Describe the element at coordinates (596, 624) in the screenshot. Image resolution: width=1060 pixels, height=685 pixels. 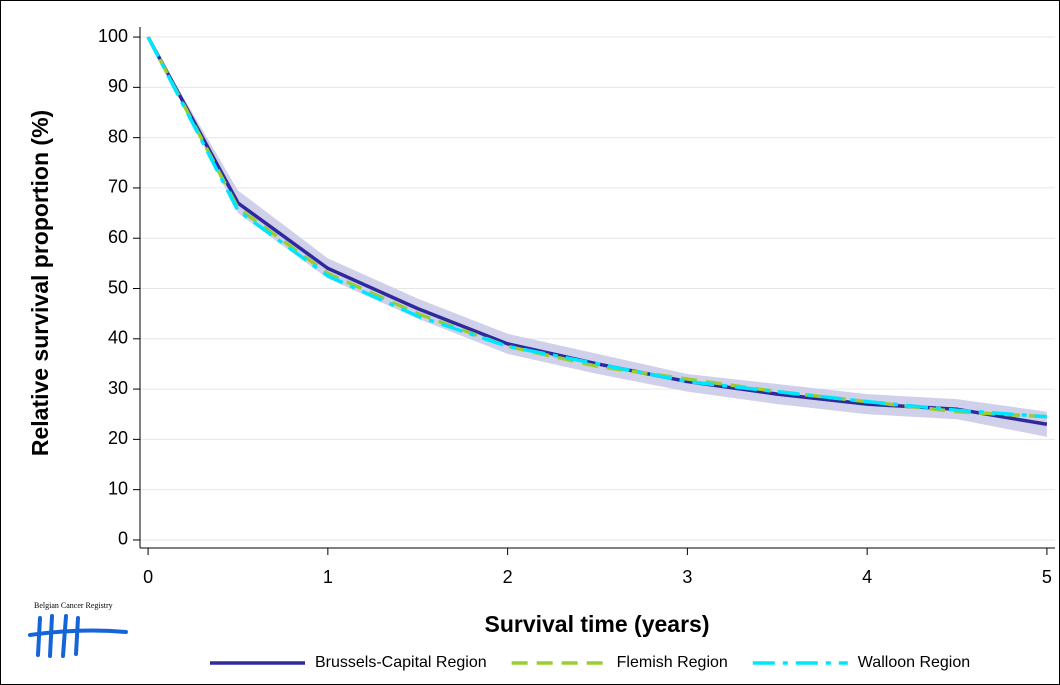
I see `x-axis-title: Survival time (years)` at that location.